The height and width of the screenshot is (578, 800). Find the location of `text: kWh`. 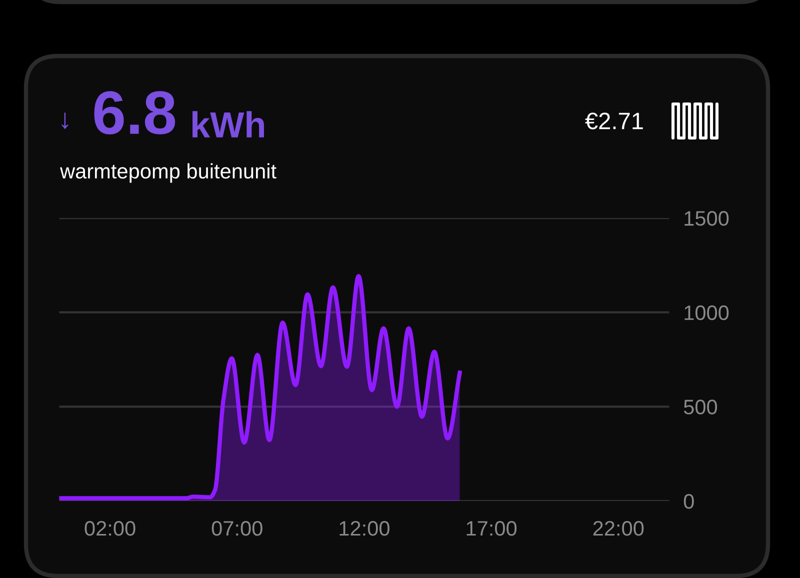

text: kWh is located at coordinates (228, 124).